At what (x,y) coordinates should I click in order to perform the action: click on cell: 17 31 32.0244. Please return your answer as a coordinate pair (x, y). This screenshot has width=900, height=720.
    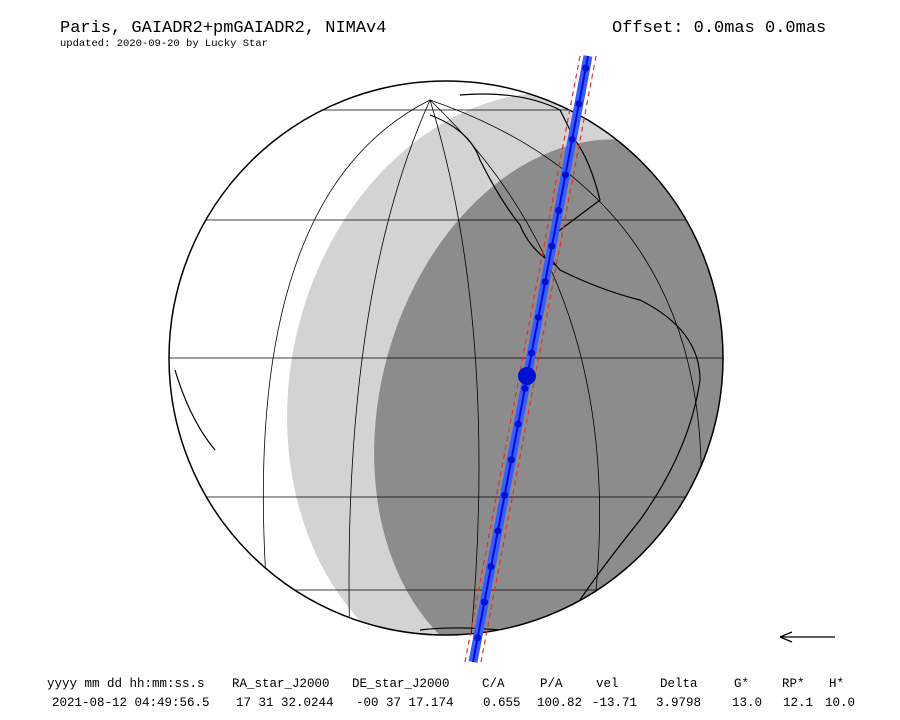
    Looking at the image, I should click on (285, 703).